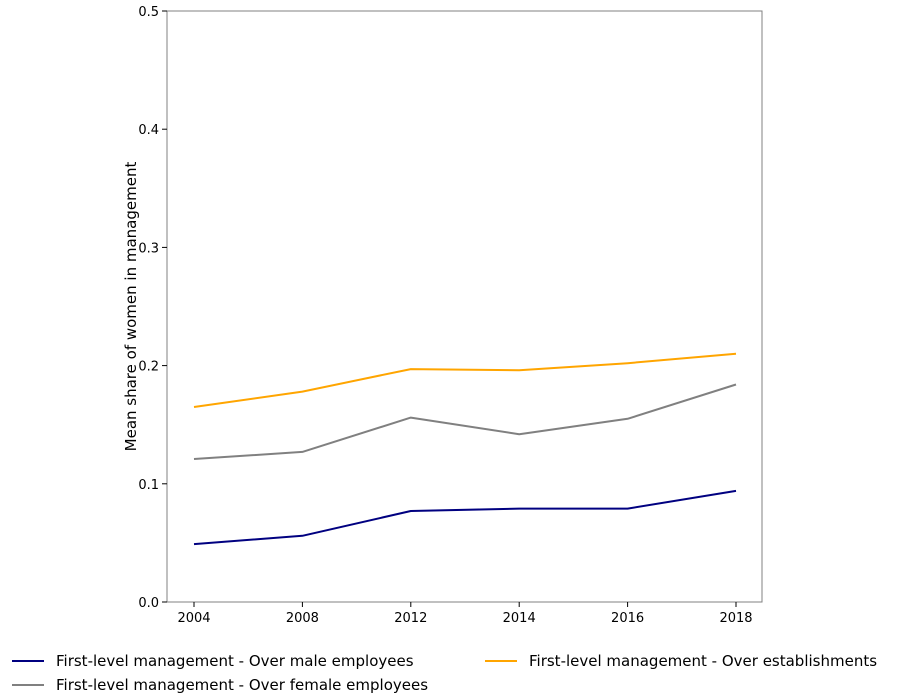 This screenshot has height=697, width=904. I want to click on x-axis: 2004 2008 2012 2014 2016 2018, so click(465, 614).